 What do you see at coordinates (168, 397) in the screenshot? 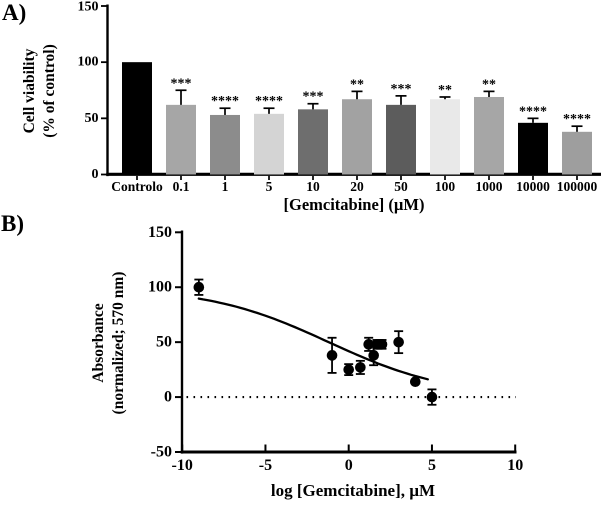
I see `panel-b-y-tick-label: 0` at bounding box center [168, 397].